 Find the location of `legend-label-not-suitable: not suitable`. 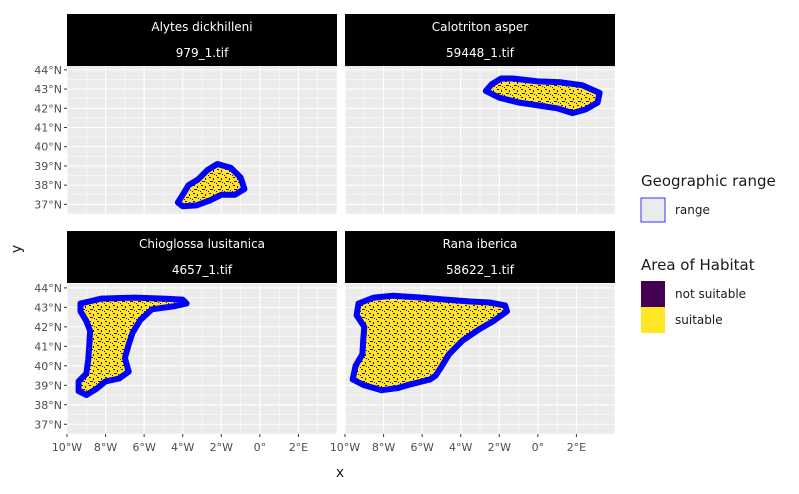

legend-label-not-suitable: not suitable is located at coordinates (710, 294).